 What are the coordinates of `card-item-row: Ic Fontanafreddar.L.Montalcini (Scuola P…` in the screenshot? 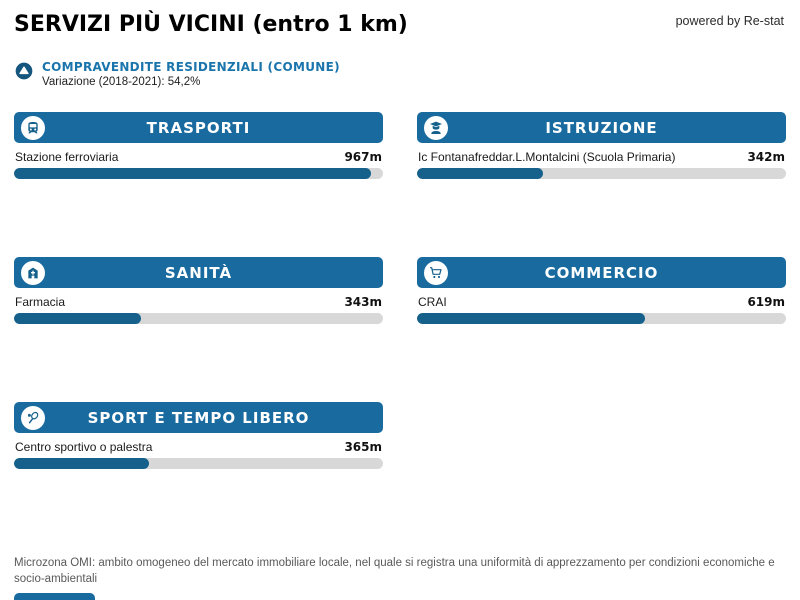 It's located at (601, 157).